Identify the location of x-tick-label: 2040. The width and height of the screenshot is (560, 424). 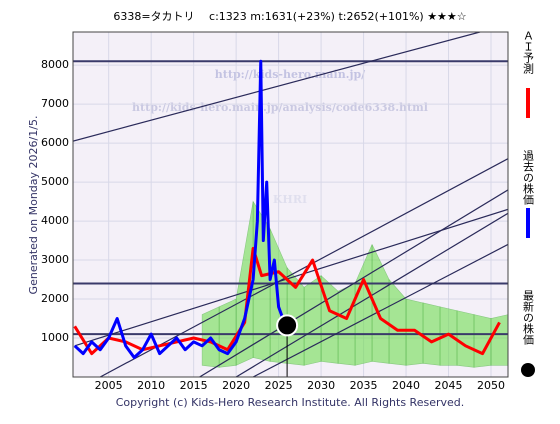
(406, 385).